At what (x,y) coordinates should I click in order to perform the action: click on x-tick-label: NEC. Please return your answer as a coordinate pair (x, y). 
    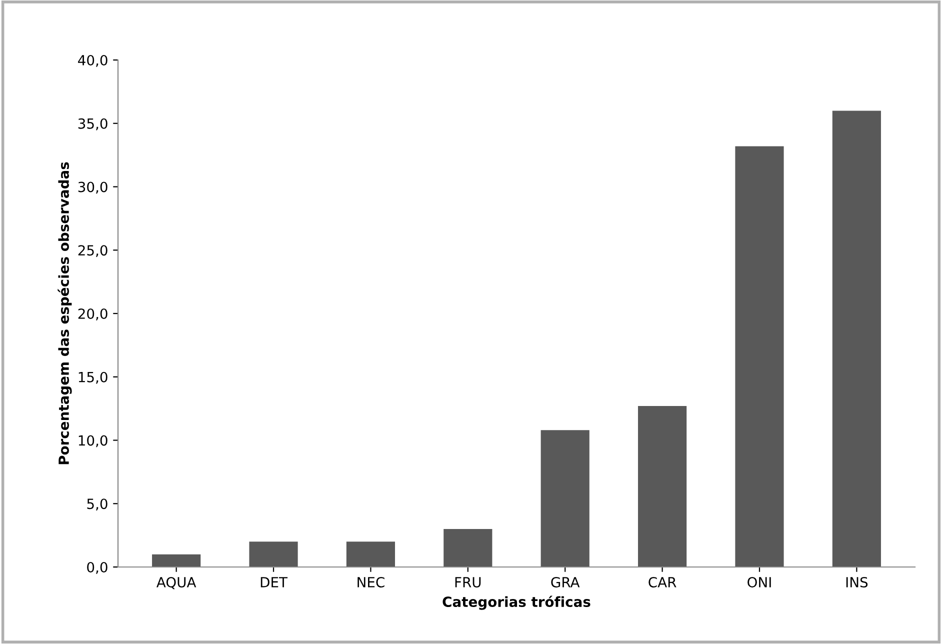
    Looking at the image, I should click on (371, 582).